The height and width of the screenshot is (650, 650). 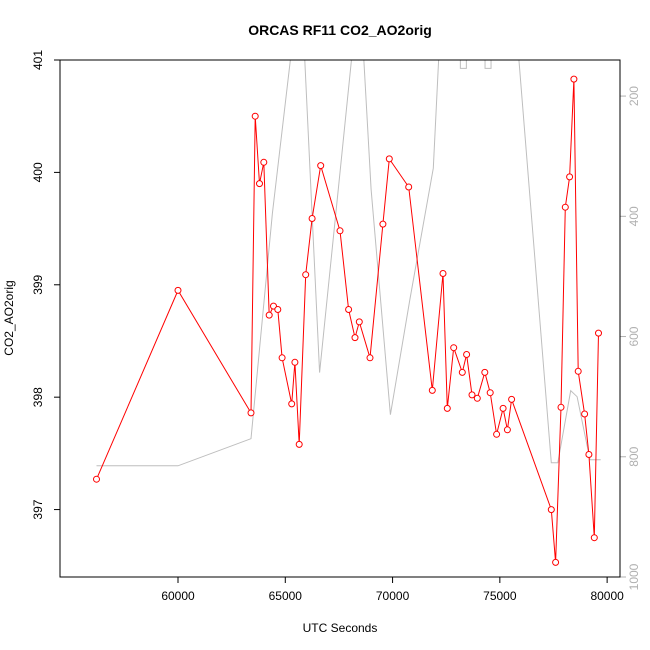 I want to click on y-tick-label: 399, so click(x=38, y=284).